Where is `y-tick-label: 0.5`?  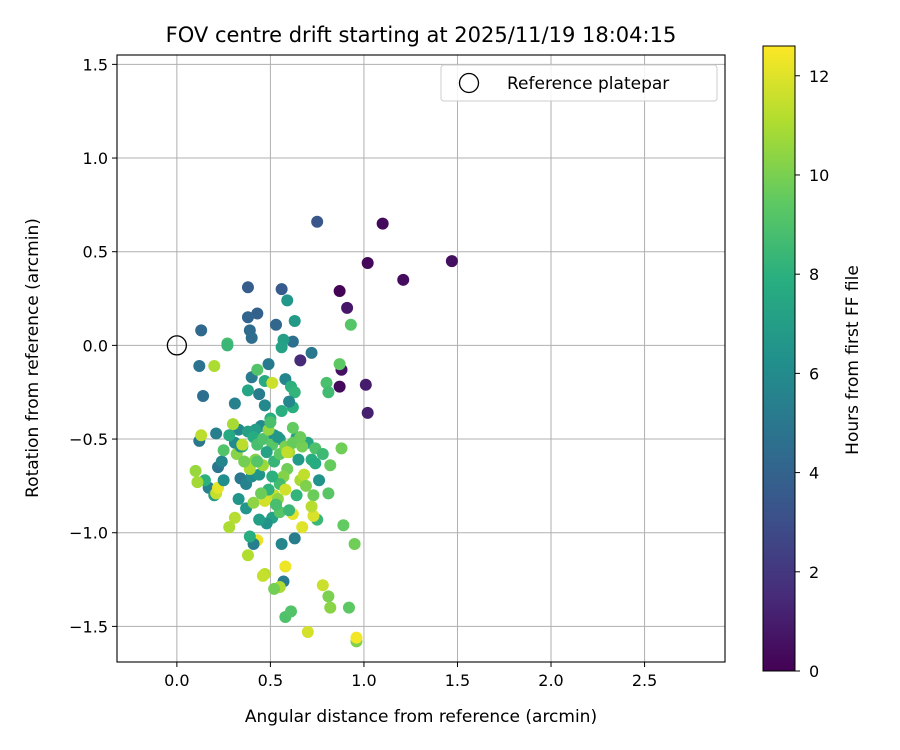
y-tick-label: 0.5 is located at coordinates (95, 252).